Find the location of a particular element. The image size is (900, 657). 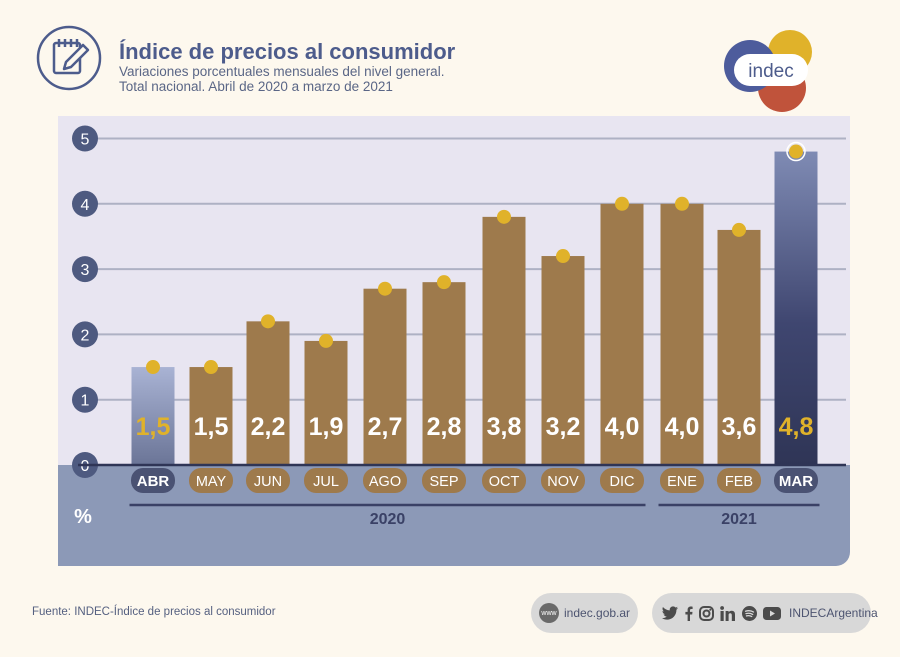

website-link: www indec.gob.ar is located at coordinates (584, 613).